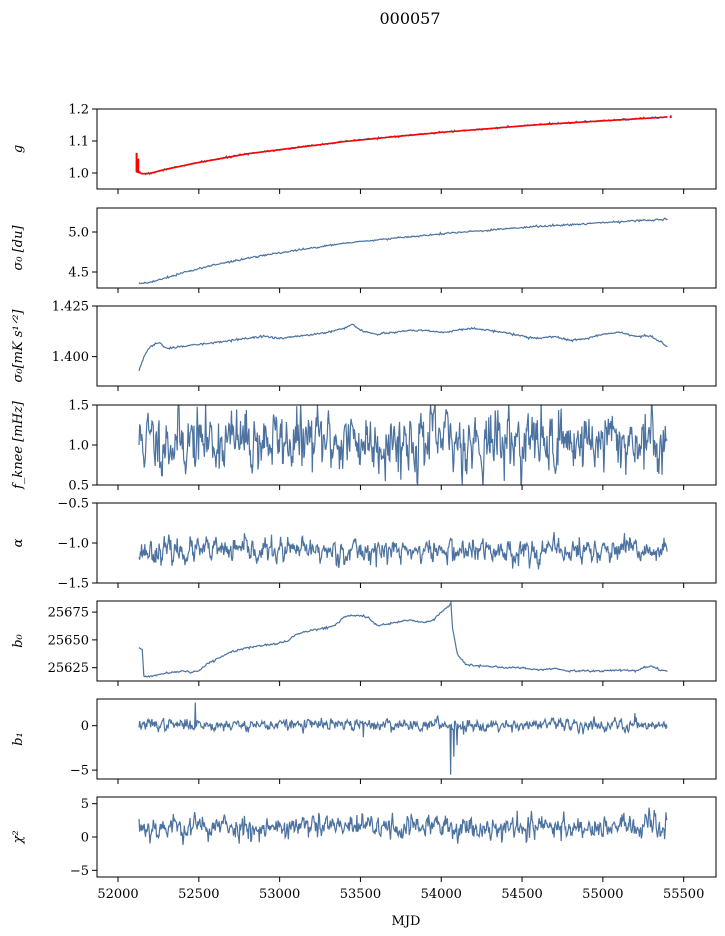  Describe the element at coordinates (406, 921) in the screenshot. I see `x-axis-label: MJD` at that location.